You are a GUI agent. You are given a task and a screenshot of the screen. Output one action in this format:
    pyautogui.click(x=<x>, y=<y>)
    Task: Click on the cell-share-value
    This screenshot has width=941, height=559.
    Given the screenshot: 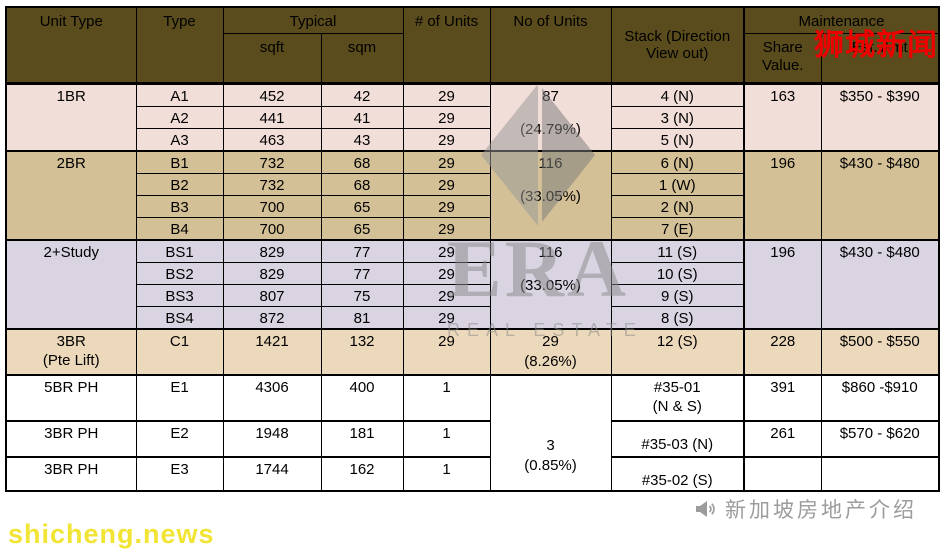 What is the action you would take?
    pyautogui.click(x=782, y=473)
    